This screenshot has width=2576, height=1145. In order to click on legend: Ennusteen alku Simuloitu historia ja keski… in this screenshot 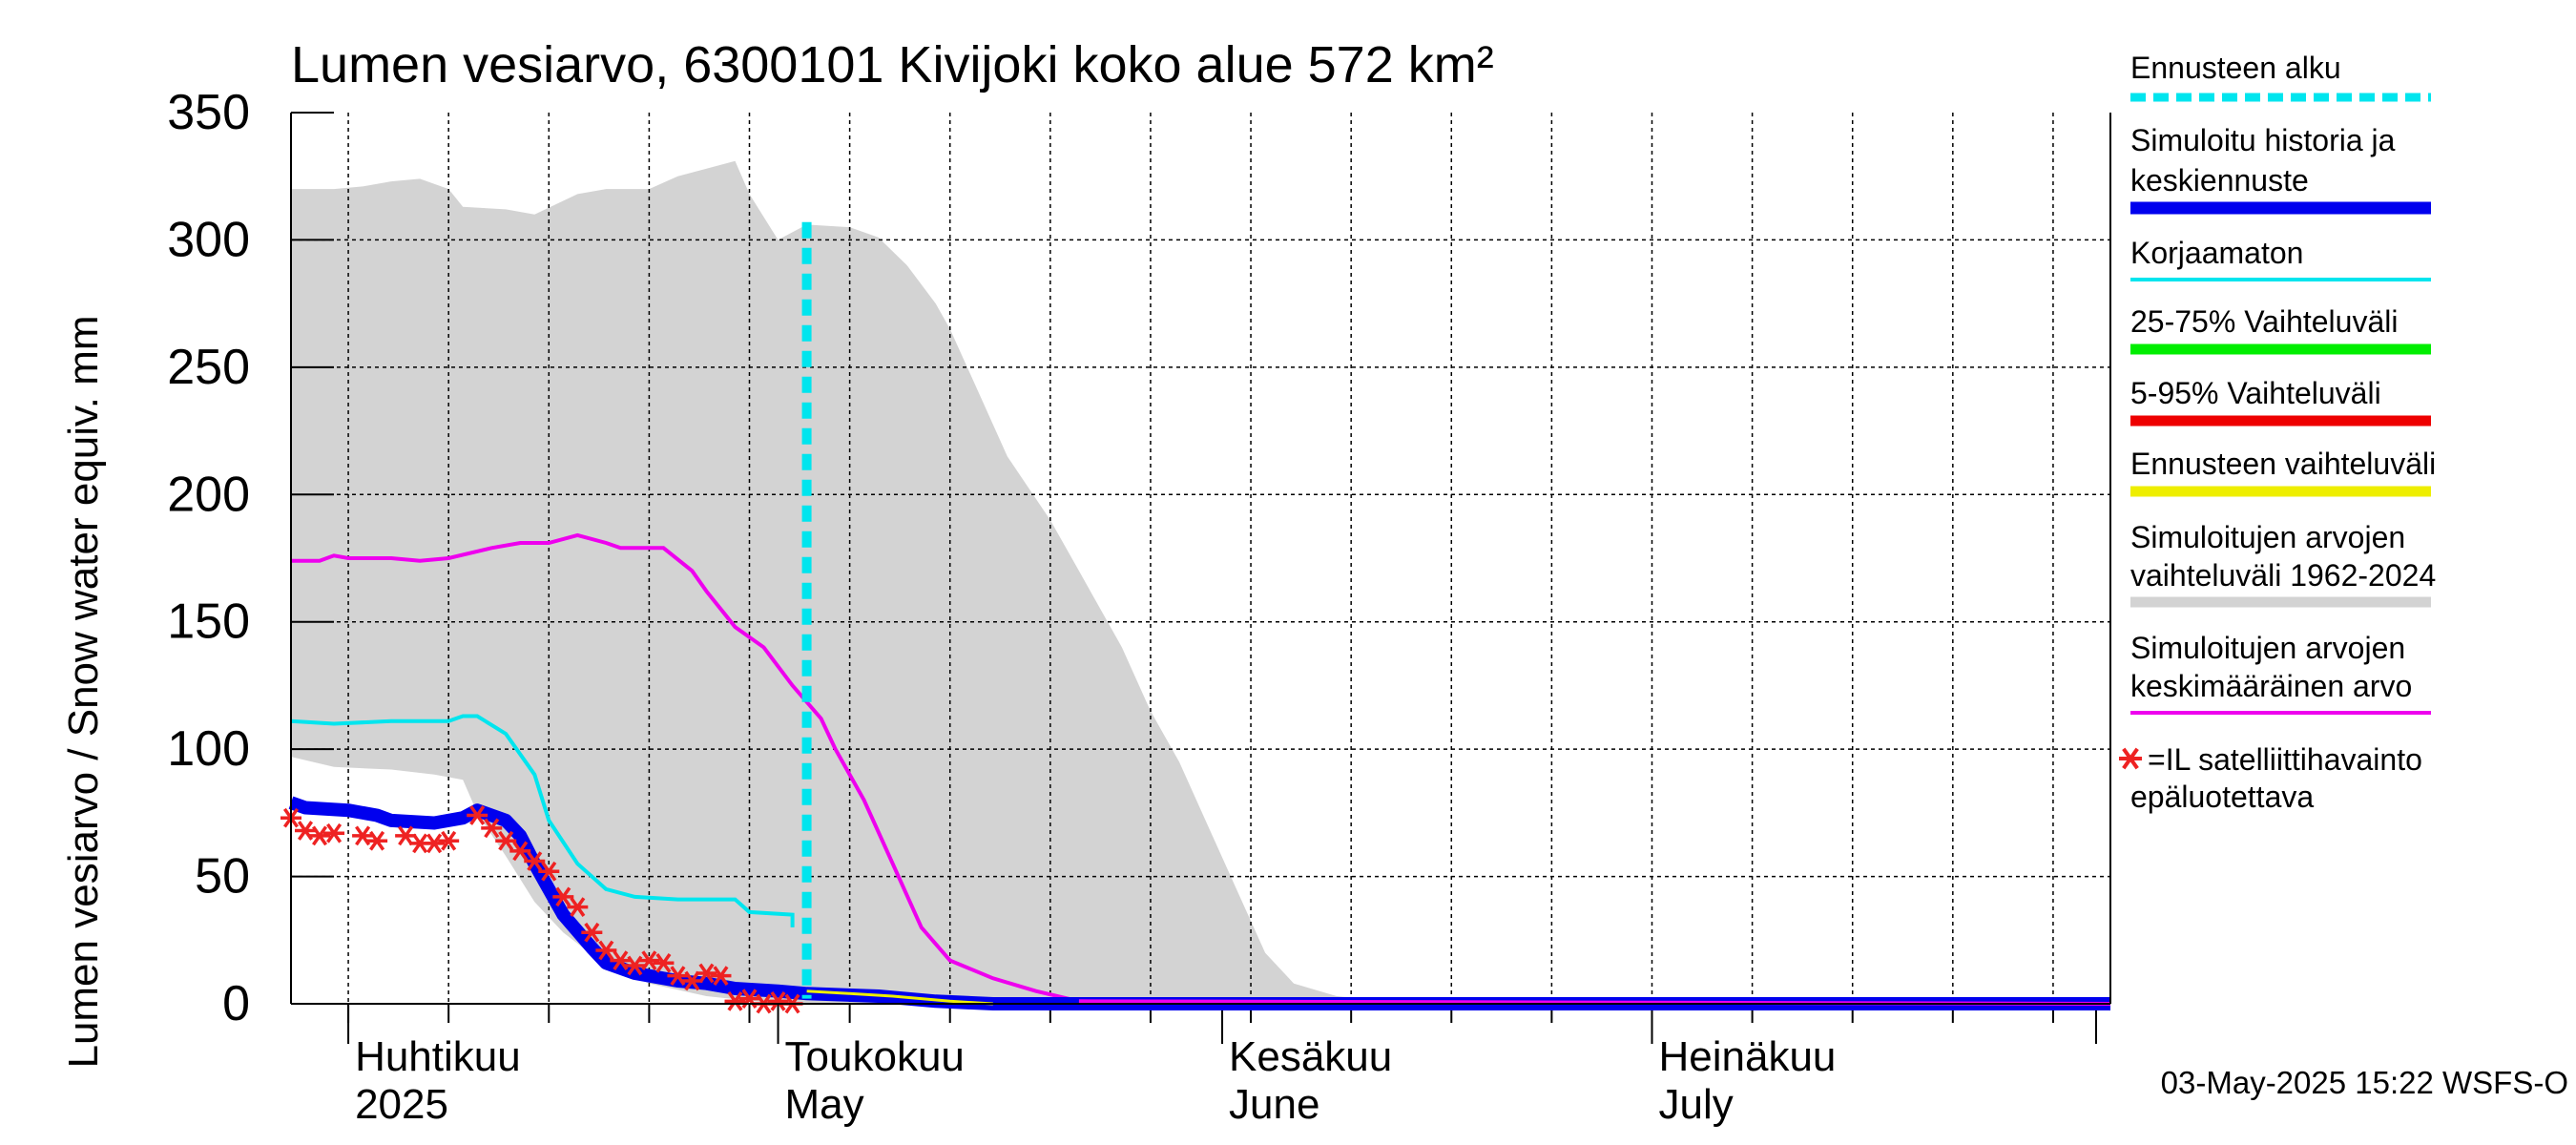, I will do `click(2277, 432)`.